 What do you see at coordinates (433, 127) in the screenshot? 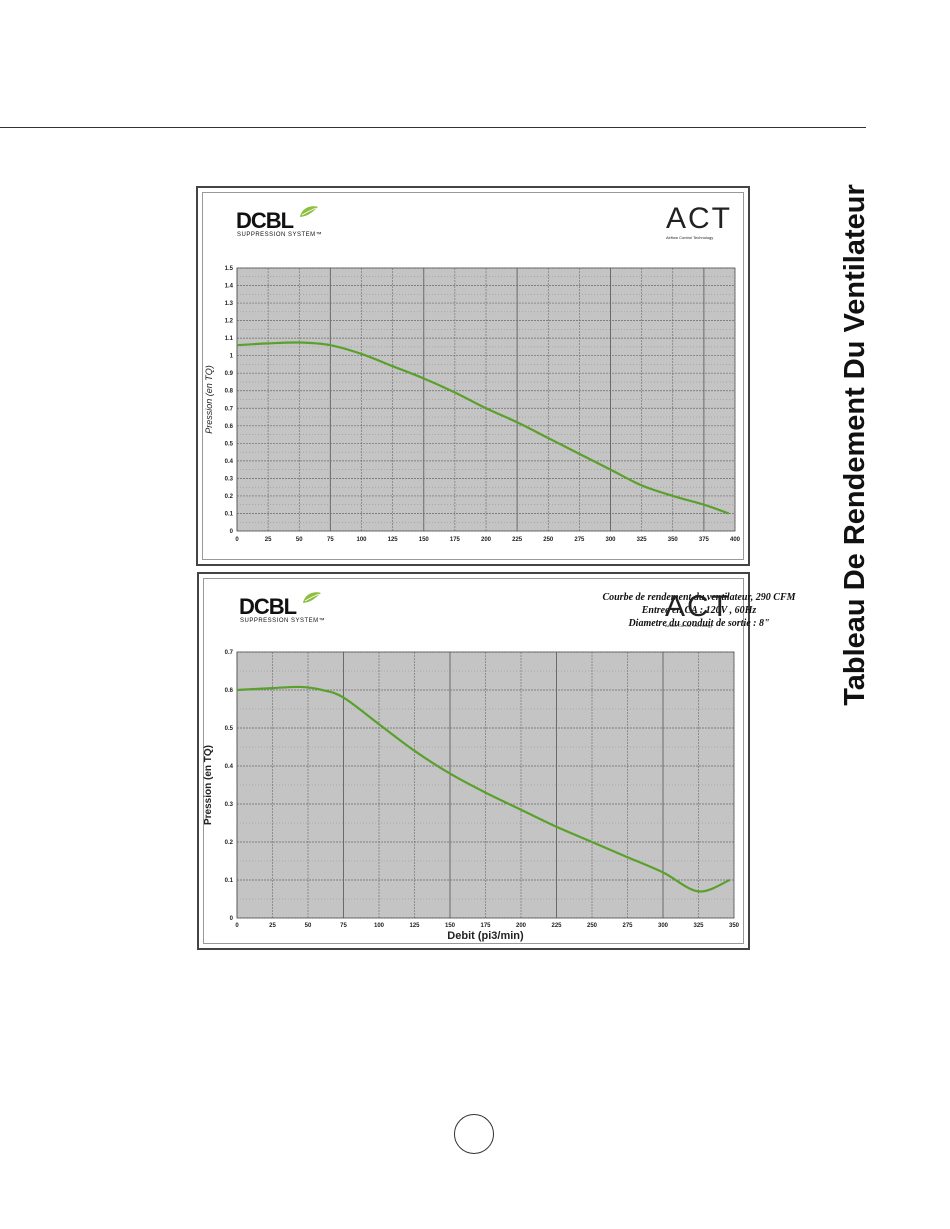
I see `top-rule` at bounding box center [433, 127].